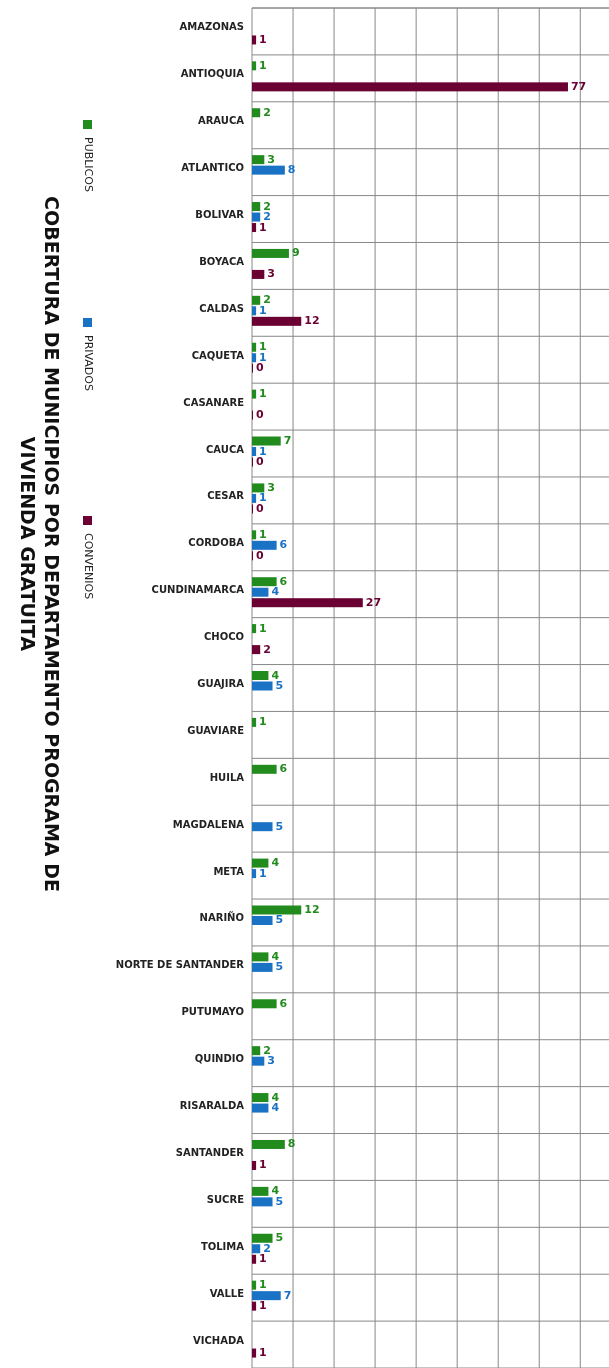 This screenshot has height=1368, width=609. What do you see at coordinates (227, 777) in the screenshot?
I see `y-tick-label: HUILA` at bounding box center [227, 777].